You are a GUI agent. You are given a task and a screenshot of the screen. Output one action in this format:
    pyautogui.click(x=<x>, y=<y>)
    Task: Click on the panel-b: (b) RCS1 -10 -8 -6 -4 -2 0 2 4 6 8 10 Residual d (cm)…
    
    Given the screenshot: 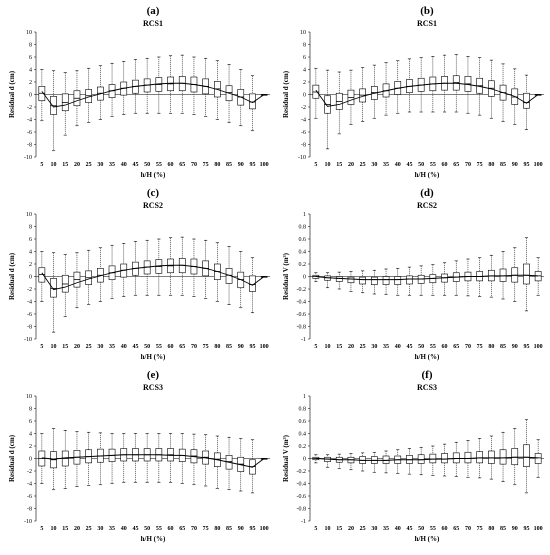 What is the action you would take?
    pyautogui.click(x=413, y=92)
    